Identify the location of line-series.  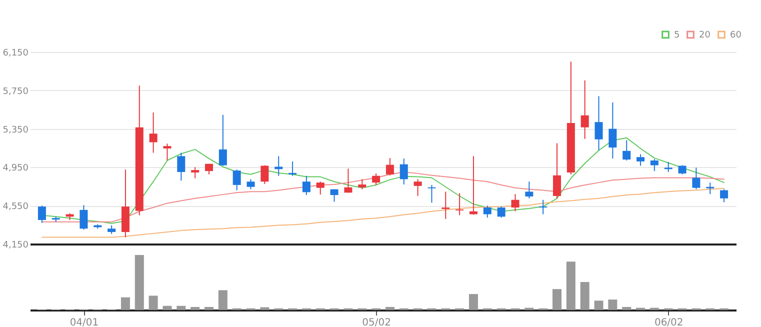
(383, 213).